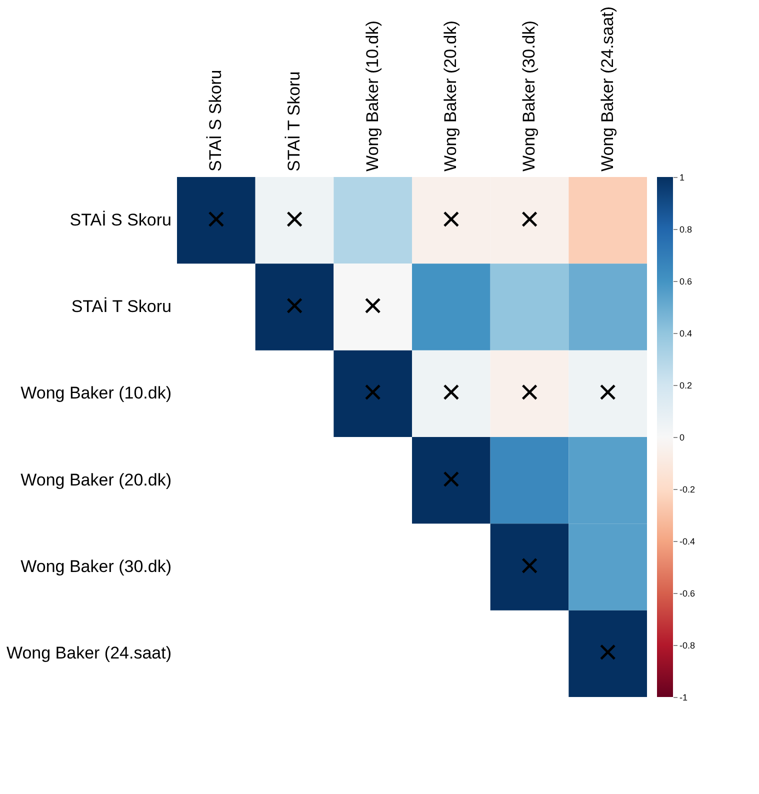  Describe the element at coordinates (96, 480) in the screenshot. I see `y-tick-label: Wong Baker (20.dk)` at that location.